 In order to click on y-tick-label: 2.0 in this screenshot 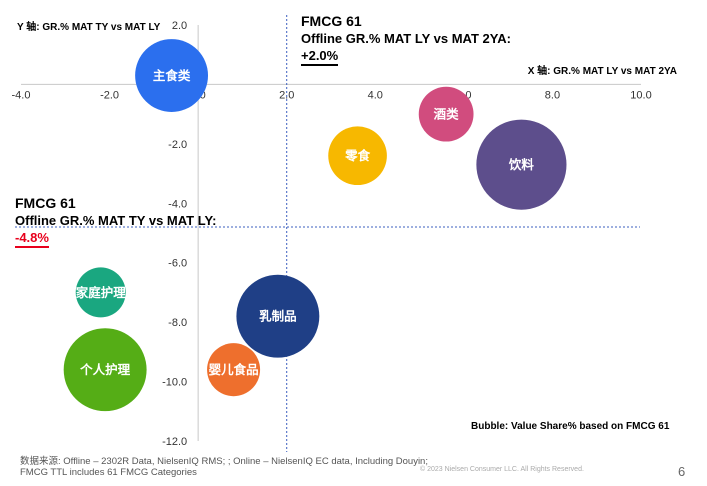, I will do `click(179, 26)`.